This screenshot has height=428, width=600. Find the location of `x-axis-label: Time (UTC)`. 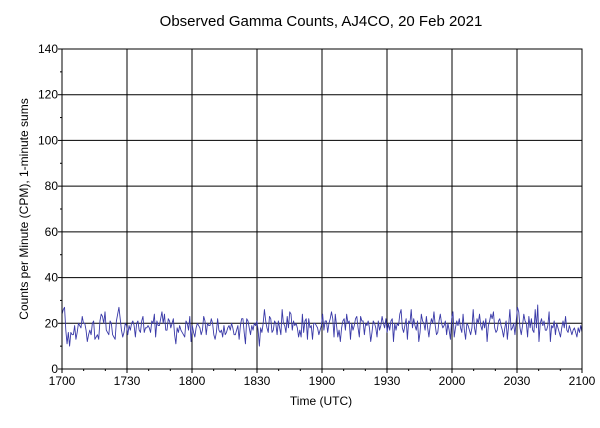

x-axis-label: Time (UTC) is located at coordinates (321, 401).